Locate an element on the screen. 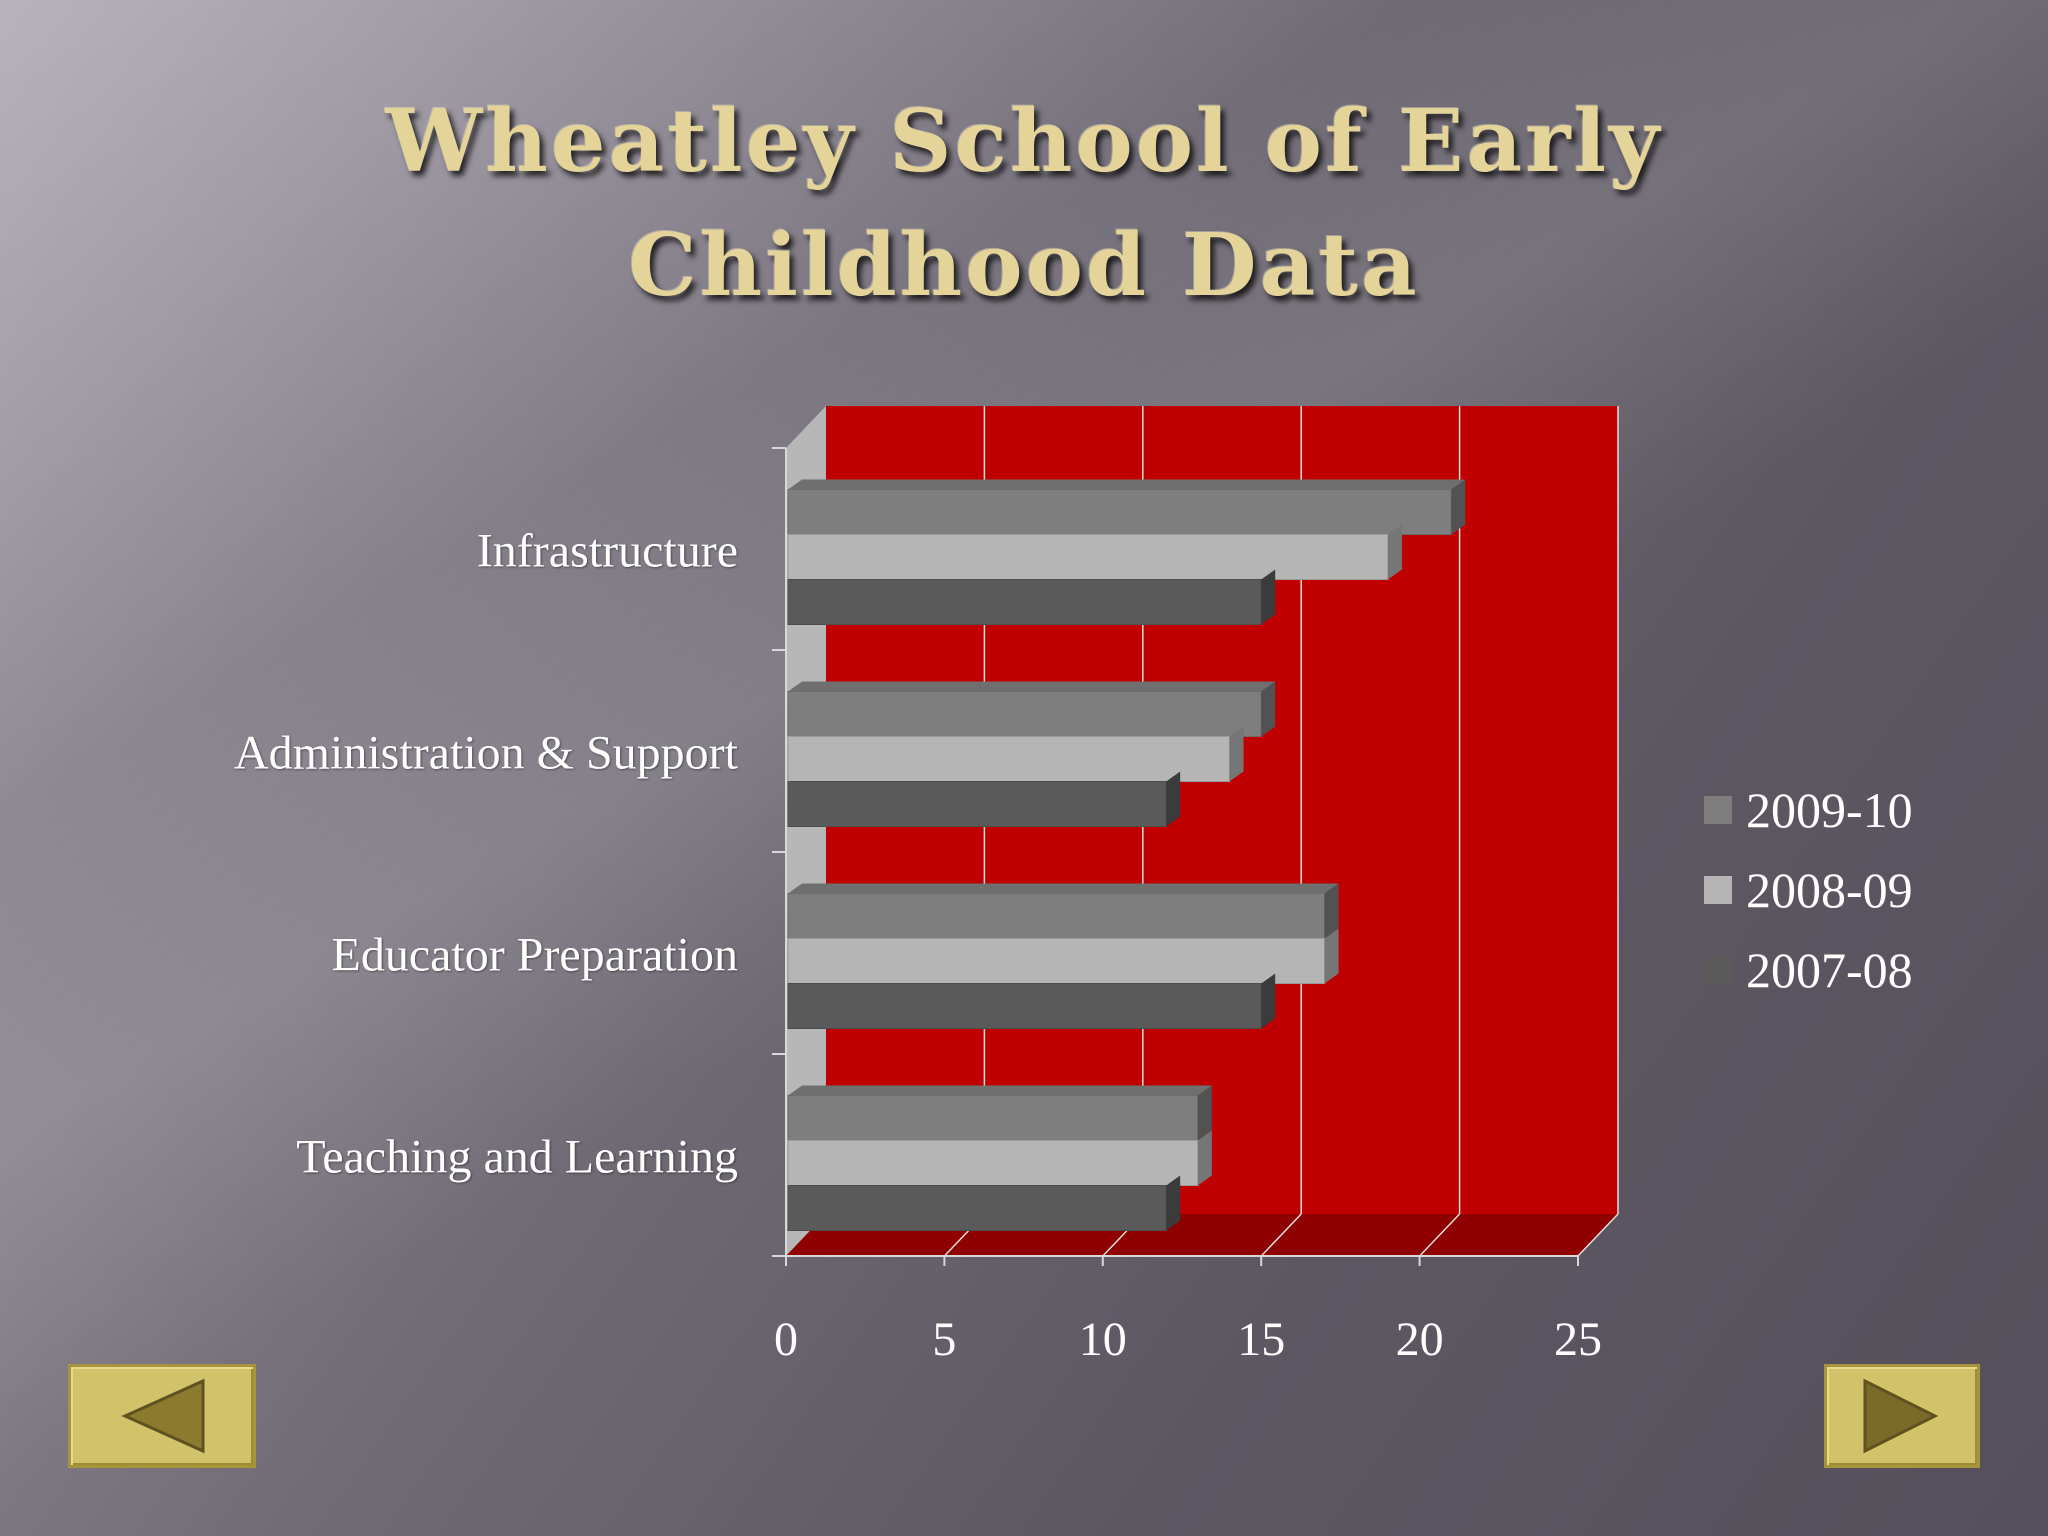 The image size is (2048, 1536). x-tick-label: 15 is located at coordinates (1261, 1339).